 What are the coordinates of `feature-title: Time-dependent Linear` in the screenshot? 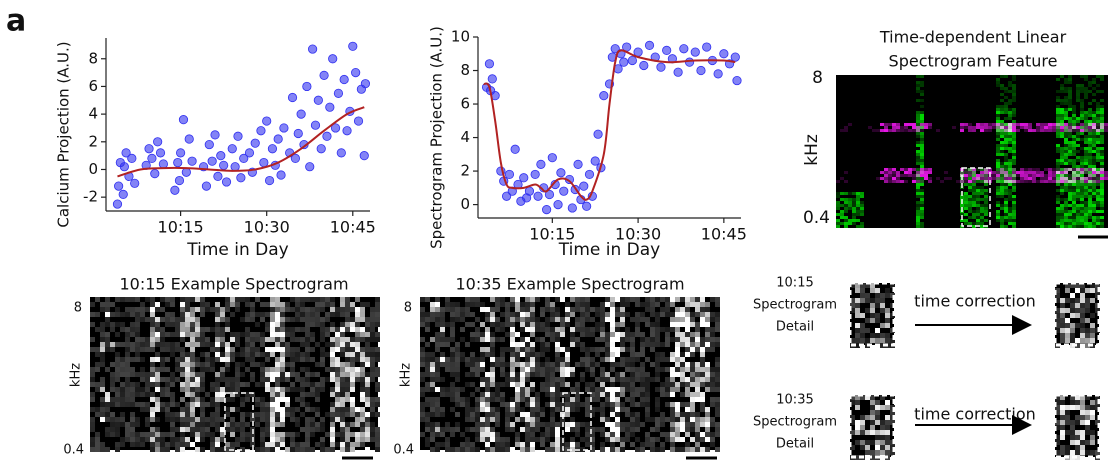 It's located at (973, 37).